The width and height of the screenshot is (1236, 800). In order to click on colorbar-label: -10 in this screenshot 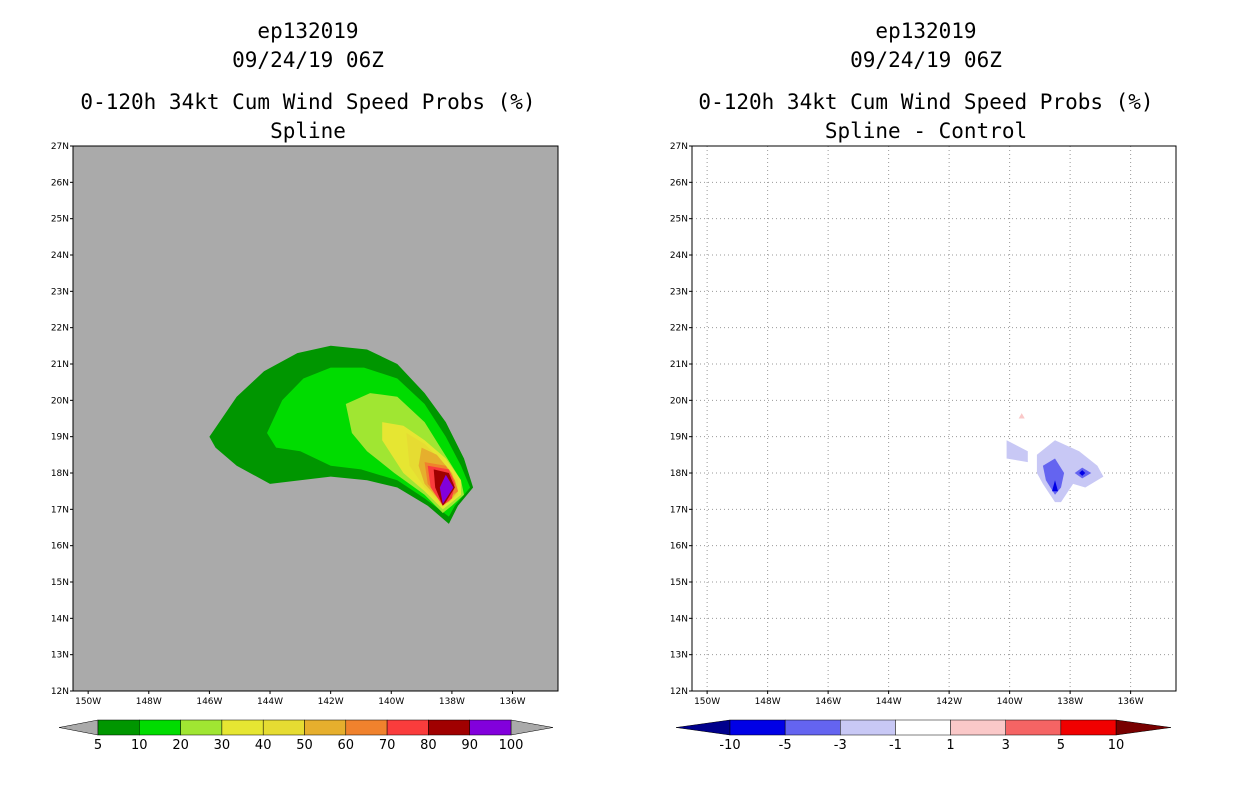, I will do `click(729, 745)`.